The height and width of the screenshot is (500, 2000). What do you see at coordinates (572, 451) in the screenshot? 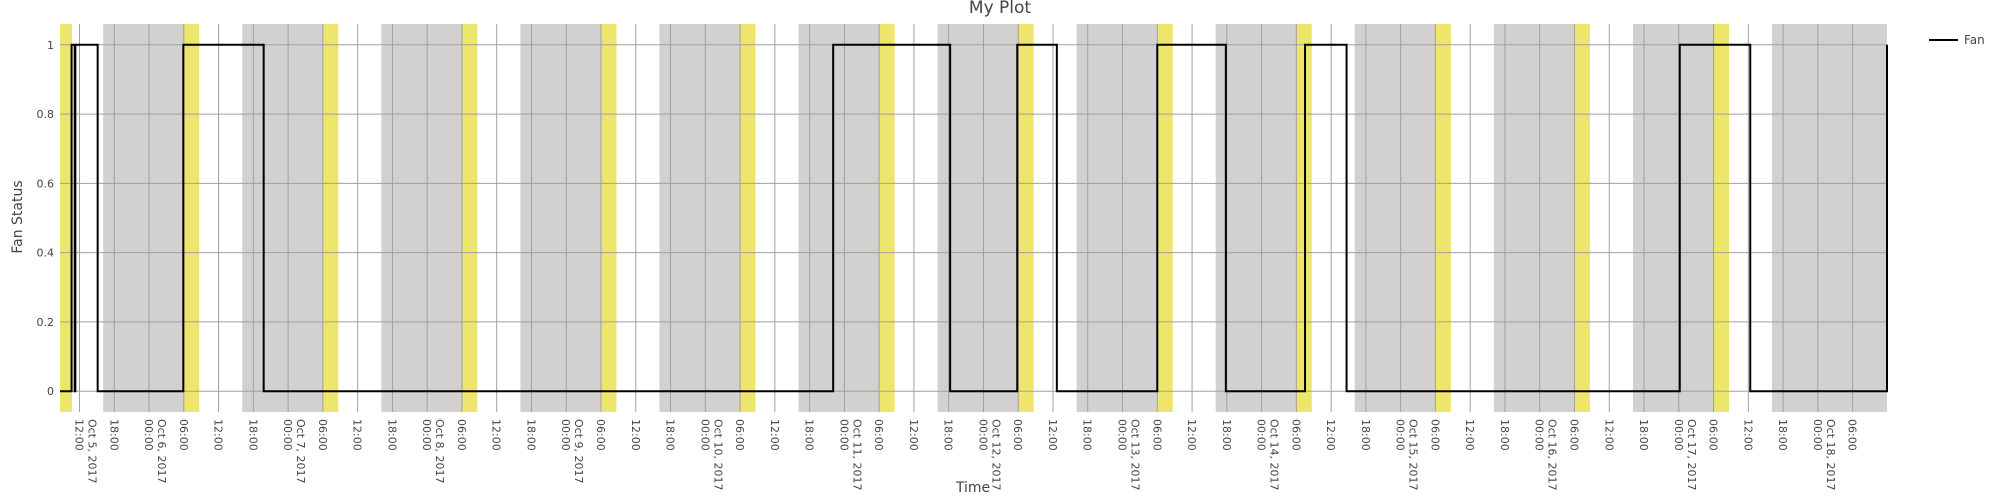
I see `x-tick: 00:00 Oct 9, 2017` at bounding box center [572, 451].